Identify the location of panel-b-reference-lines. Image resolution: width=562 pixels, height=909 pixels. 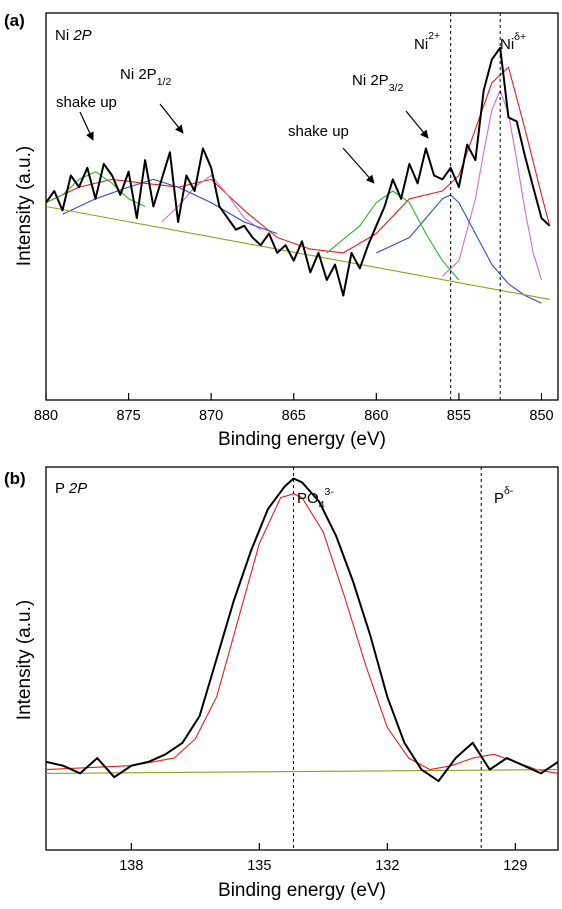
(387, 658).